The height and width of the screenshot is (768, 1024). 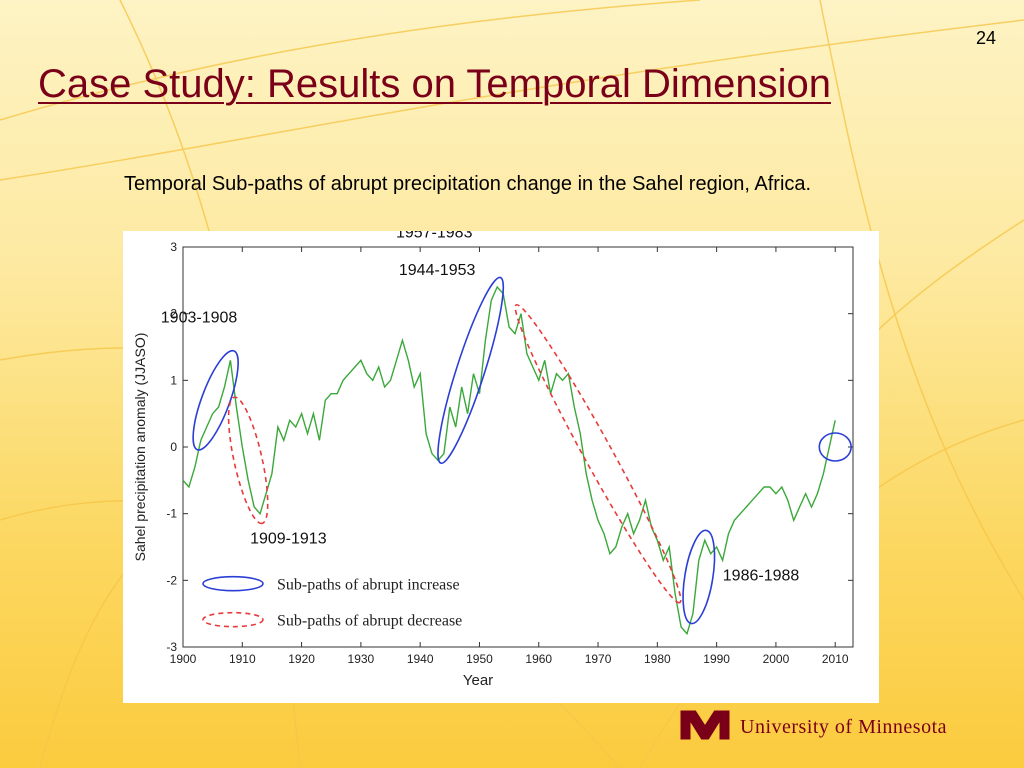 What do you see at coordinates (844, 727) in the screenshot?
I see `university-name: University of Minnesota` at bounding box center [844, 727].